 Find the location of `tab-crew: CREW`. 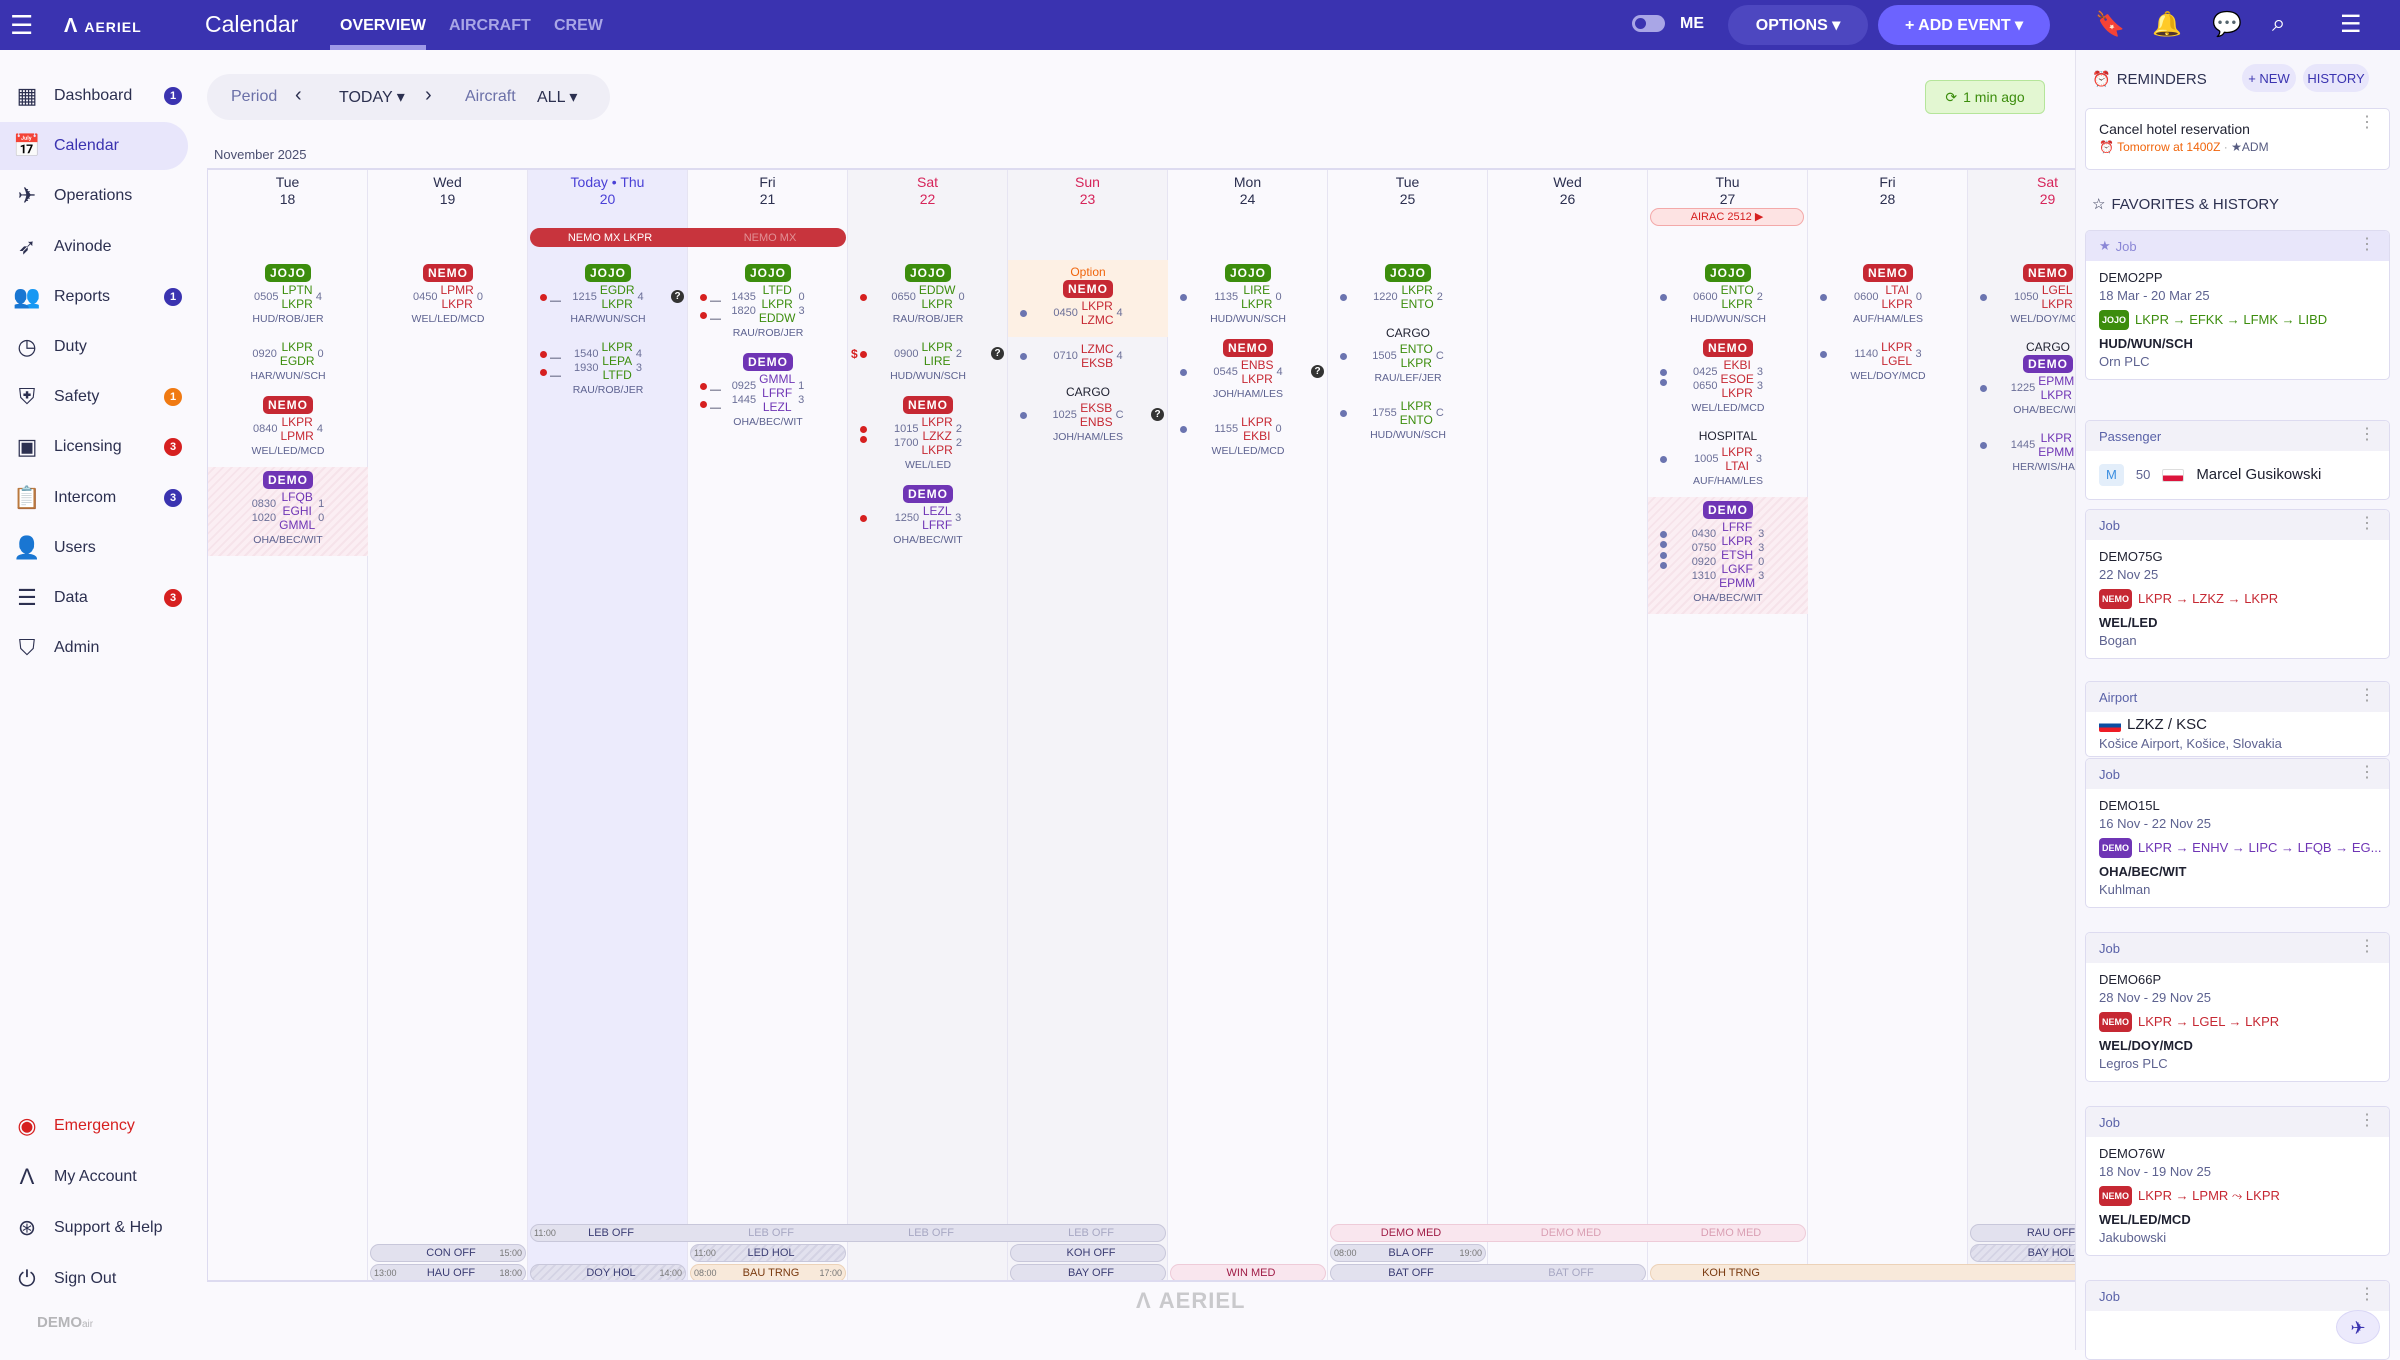

tab-crew: CREW is located at coordinates (578, 25).